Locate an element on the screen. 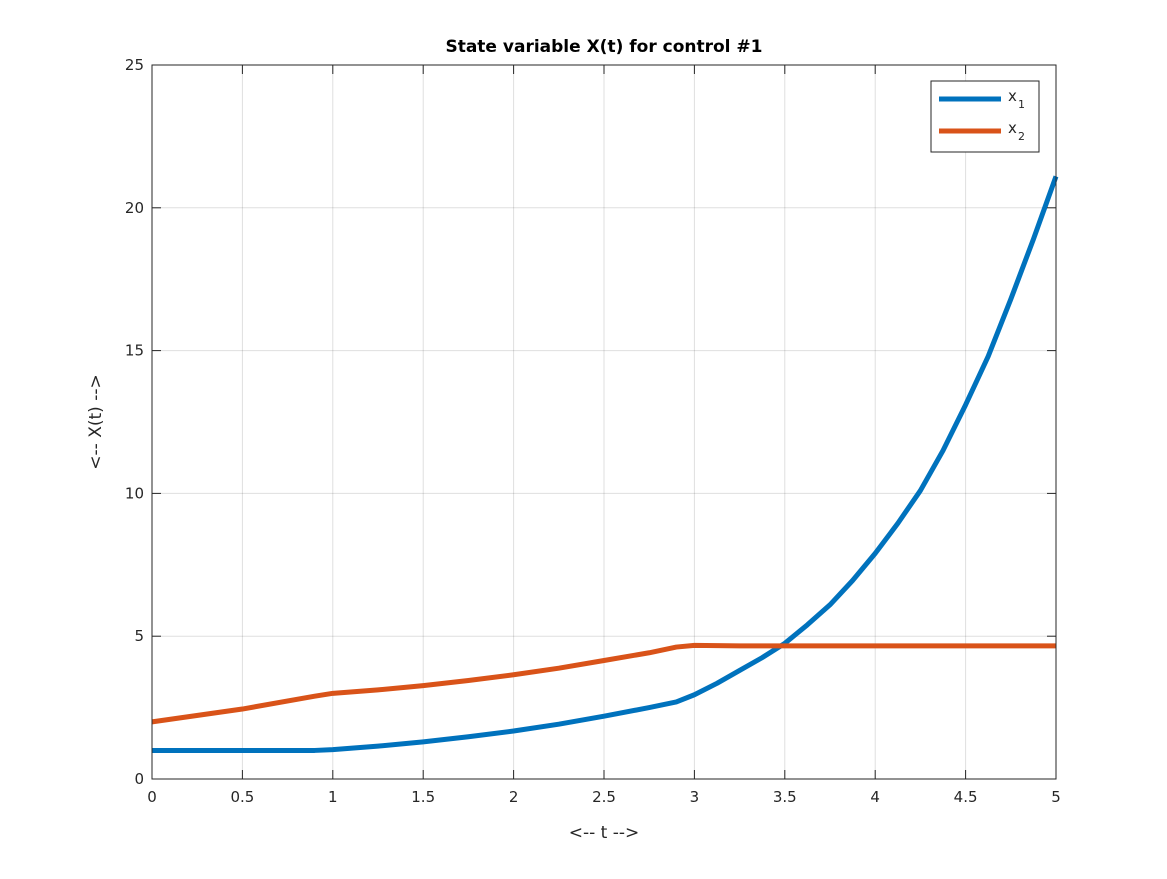 This screenshot has height=879, width=1167. y-tick-label: 0 is located at coordinates (139, 779).